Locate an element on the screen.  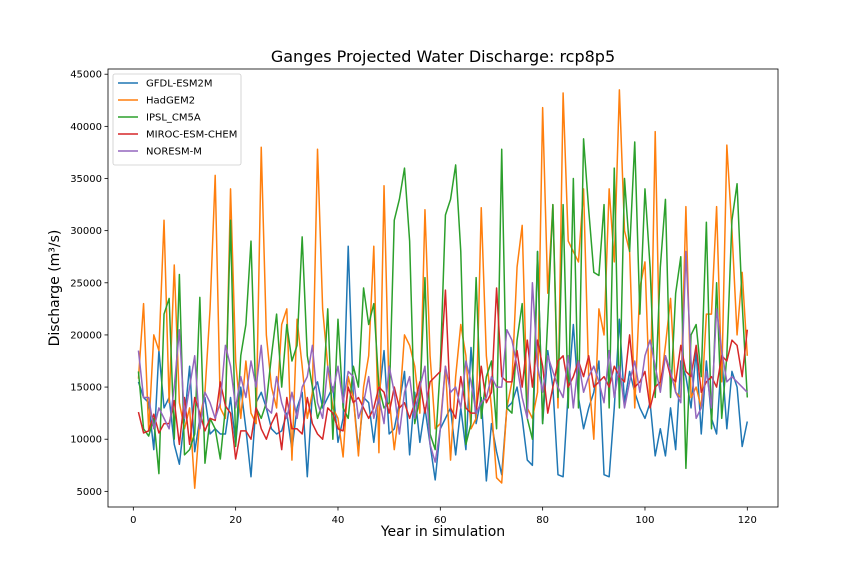
x-tick-label: 40 is located at coordinates (338, 520).